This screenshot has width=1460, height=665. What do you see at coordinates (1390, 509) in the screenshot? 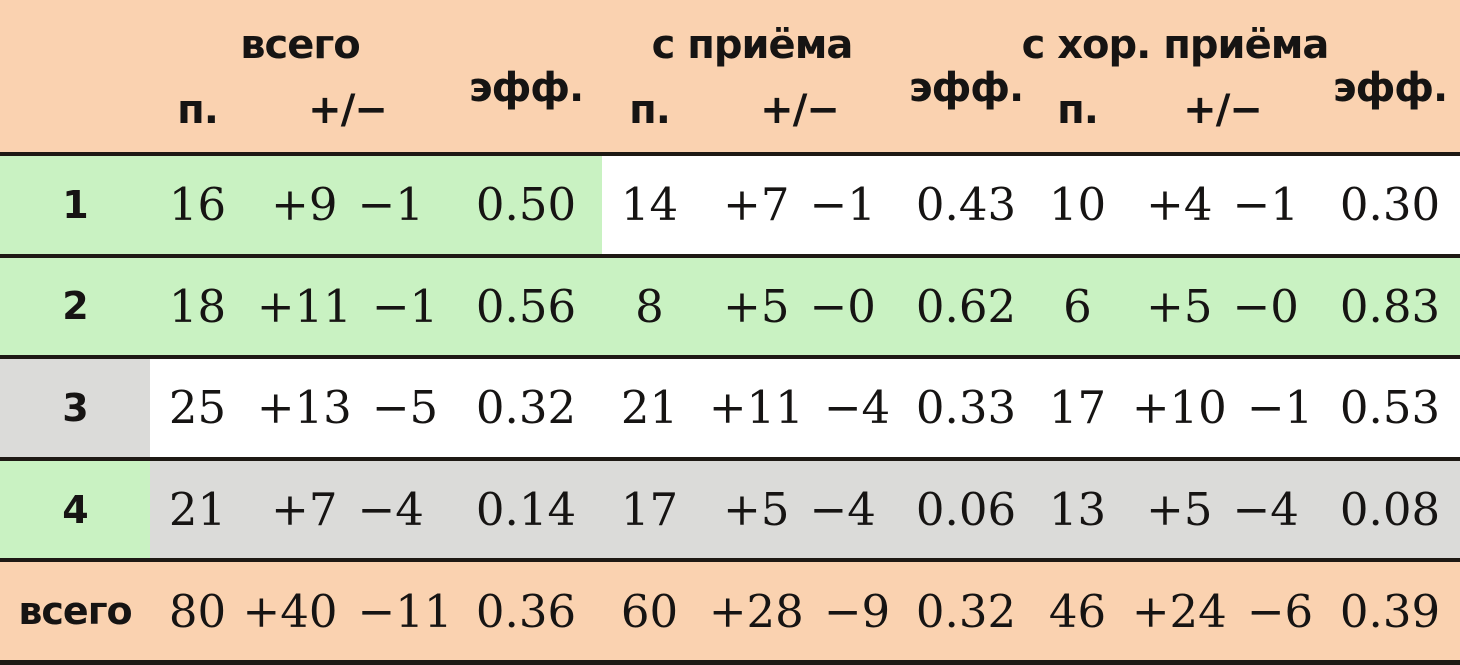
I see `cell-efficiency: 0.08` at bounding box center [1390, 509].